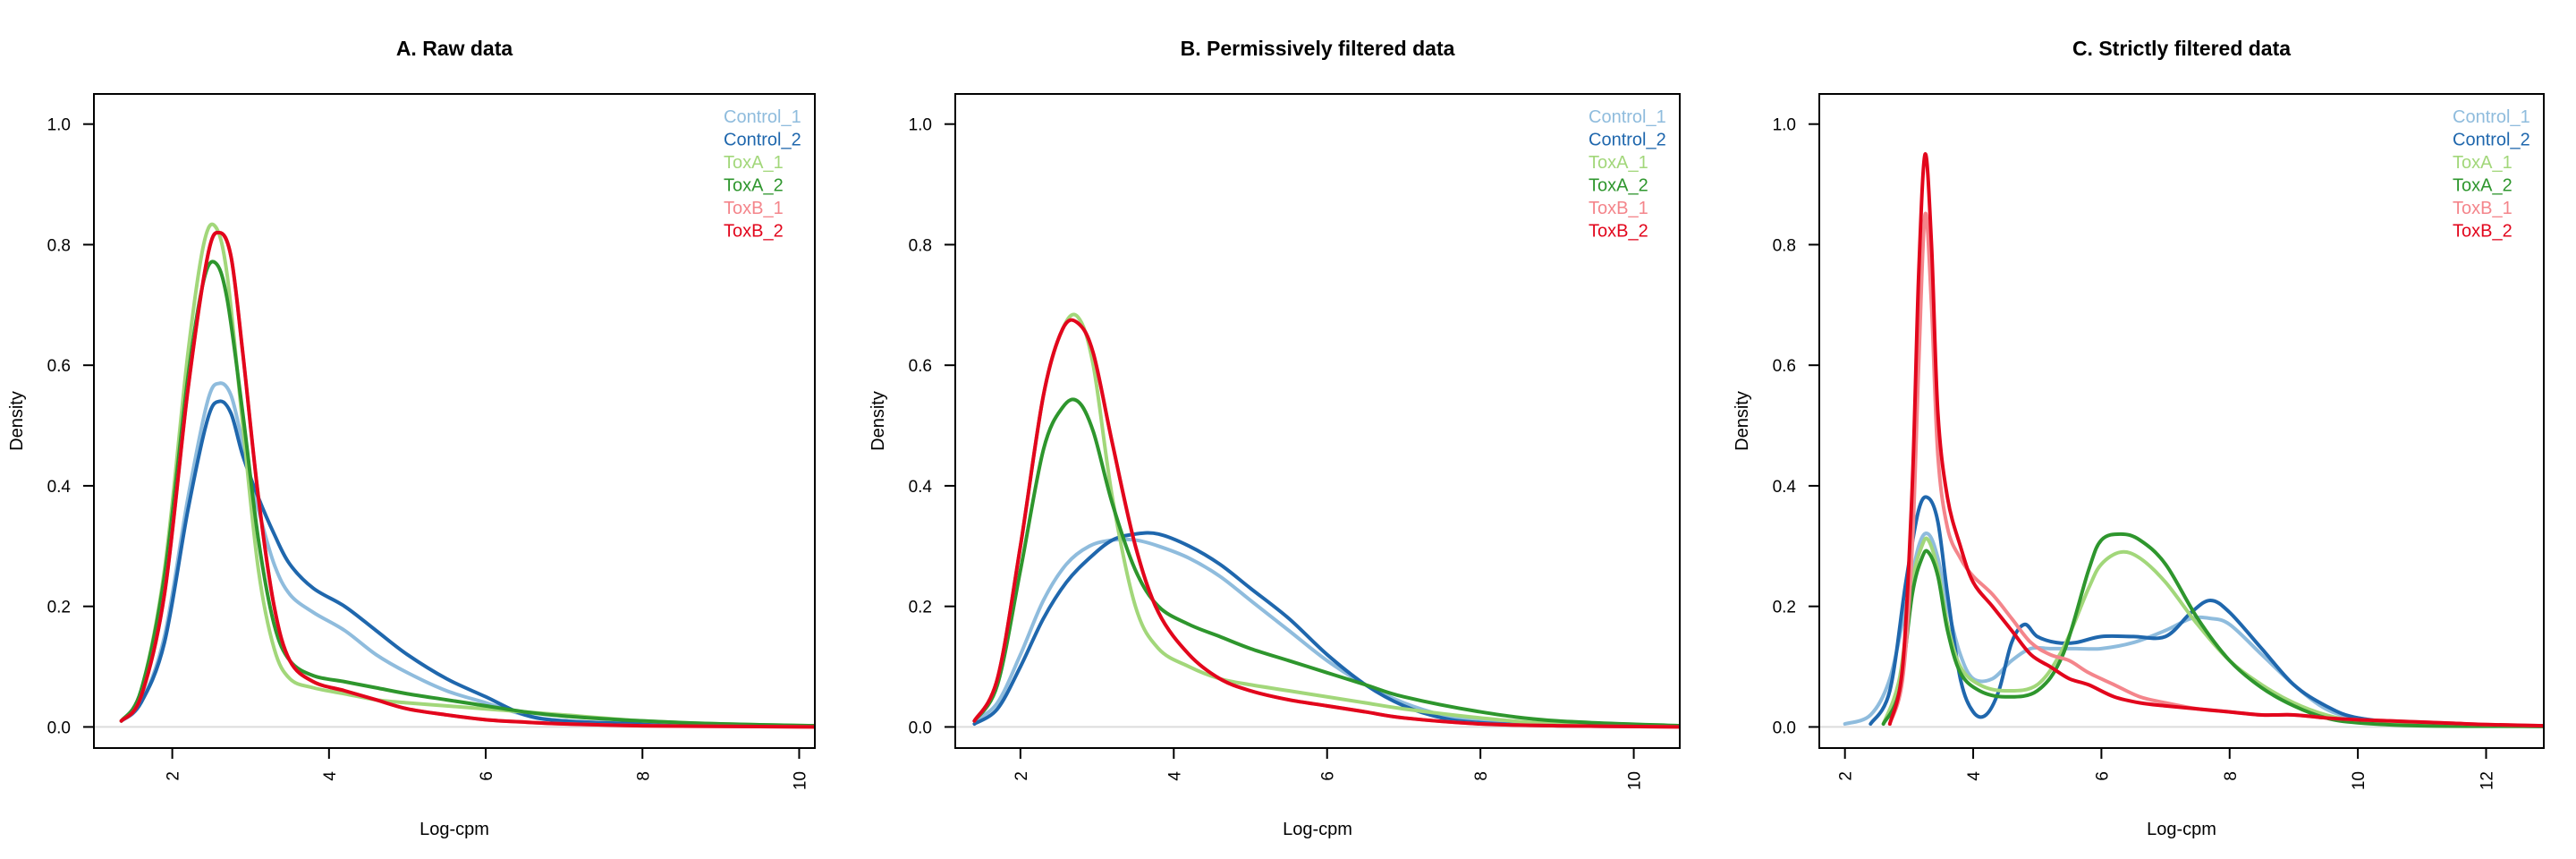  Describe the element at coordinates (2487, 780) in the screenshot. I see `x-tick-label: 12` at that location.